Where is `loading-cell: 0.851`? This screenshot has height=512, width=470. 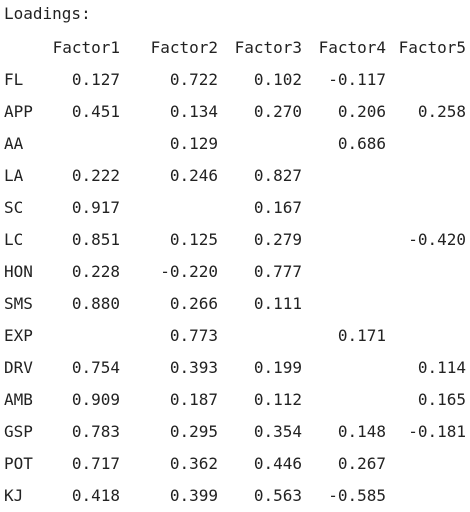 loading-cell: 0.851 is located at coordinates (95, 239).